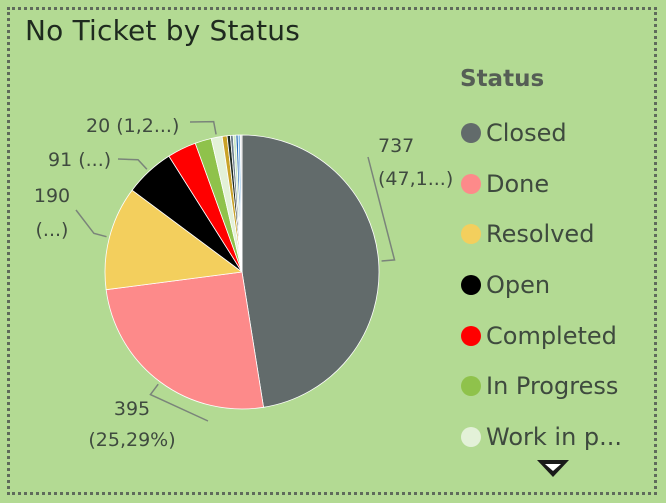  I want to click on legend-item: Open, so click(541, 285).